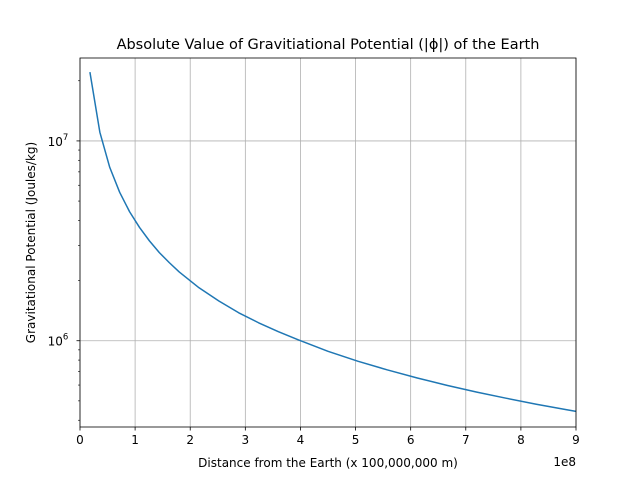 The height and width of the screenshot is (480, 640). Describe the element at coordinates (246, 440) in the screenshot. I see `x-tick-label: 3` at that location.